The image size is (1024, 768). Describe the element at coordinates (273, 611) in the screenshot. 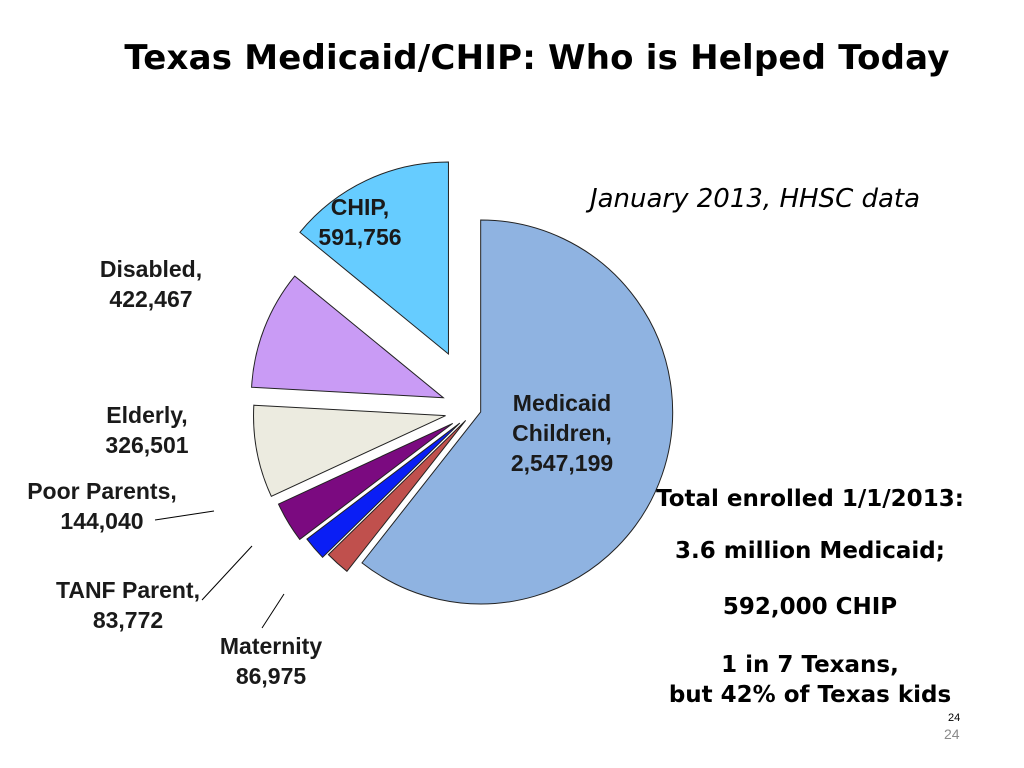

I see `leader-line-maternity` at that location.